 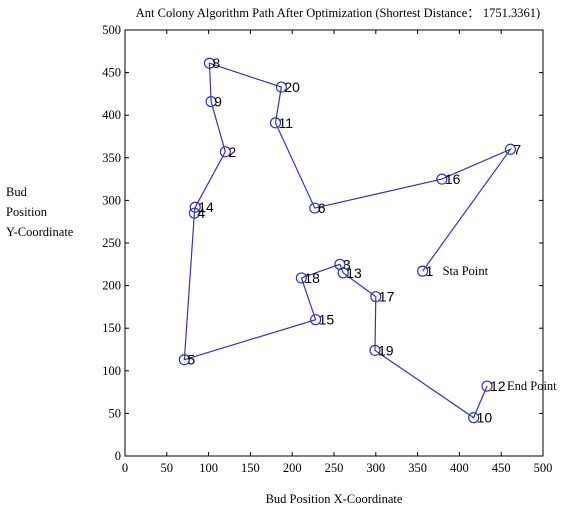 What do you see at coordinates (250, 468) in the screenshot?
I see `x-tick-label: 150` at bounding box center [250, 468].